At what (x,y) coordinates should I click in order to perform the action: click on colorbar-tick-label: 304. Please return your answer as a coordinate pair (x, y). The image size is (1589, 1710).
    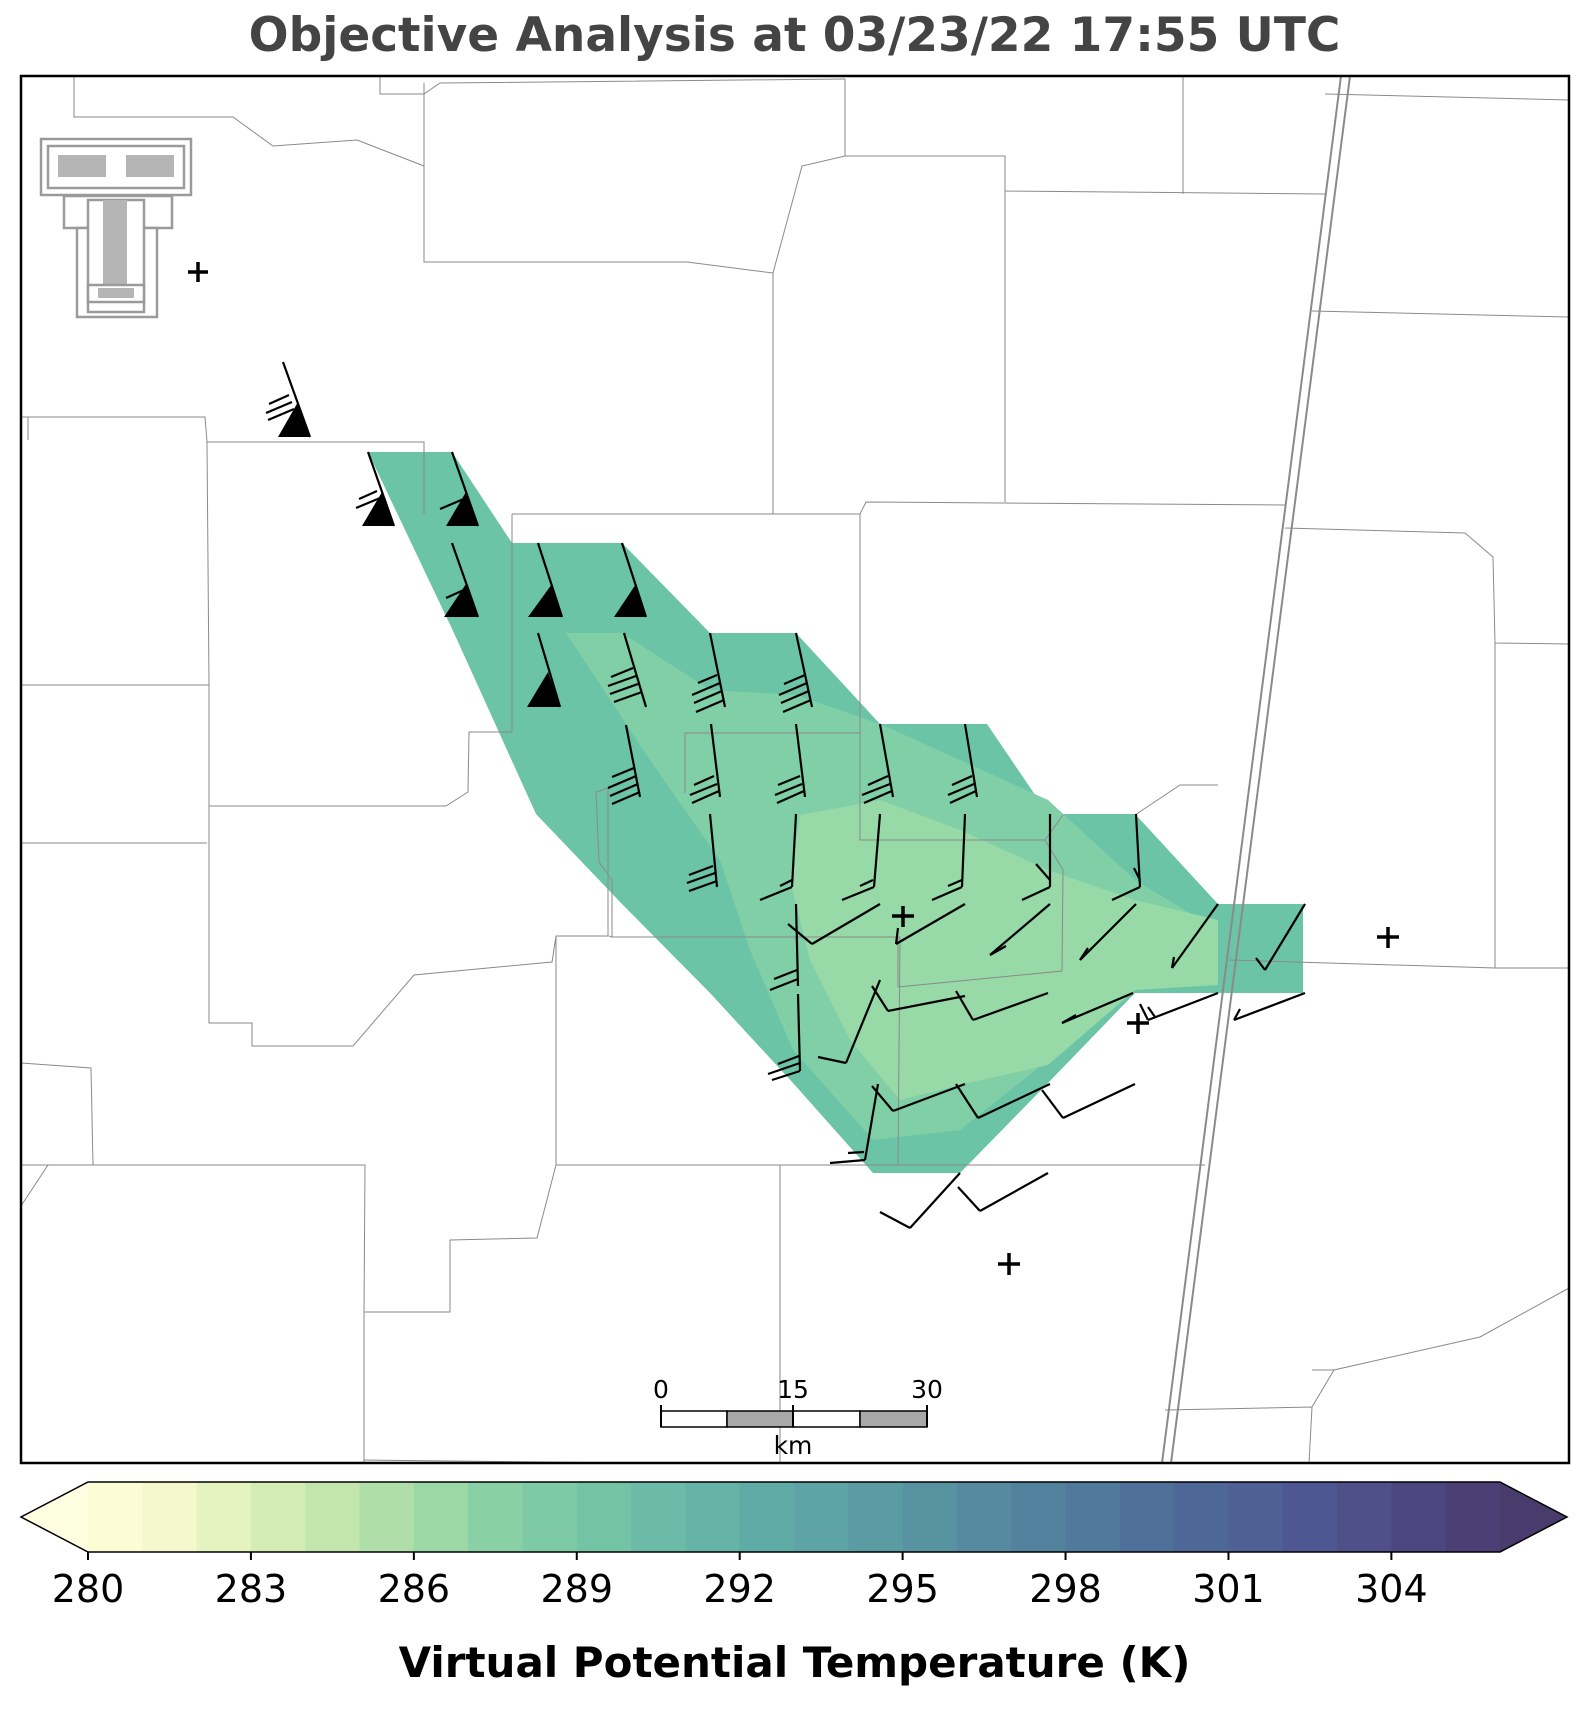
    Looking at the image, I should click on (1391, 1589).